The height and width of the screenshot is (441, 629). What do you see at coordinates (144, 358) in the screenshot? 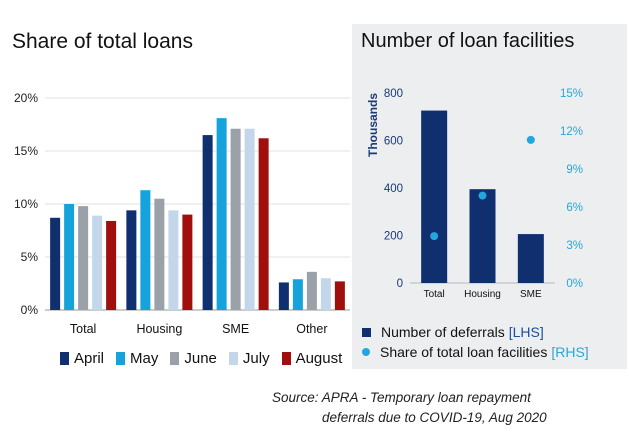
I see `legend-label: May` at bounding box center [144, 358].